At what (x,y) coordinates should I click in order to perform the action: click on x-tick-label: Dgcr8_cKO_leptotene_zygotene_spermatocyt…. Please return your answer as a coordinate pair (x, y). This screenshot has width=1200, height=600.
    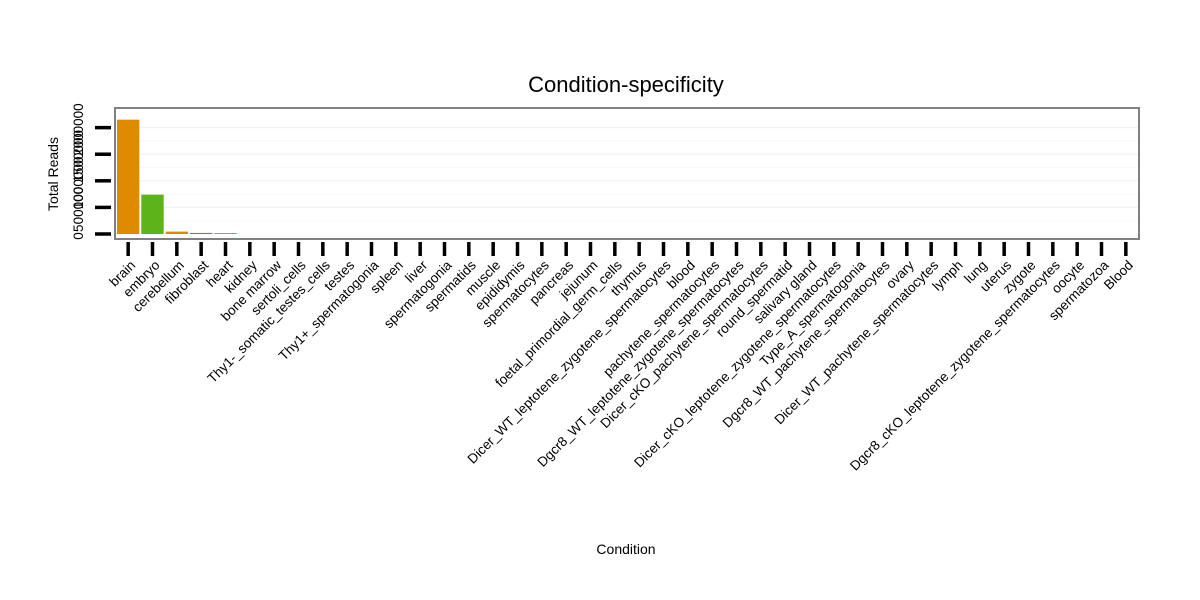
    Looking at the image, I should click on (955, 365).